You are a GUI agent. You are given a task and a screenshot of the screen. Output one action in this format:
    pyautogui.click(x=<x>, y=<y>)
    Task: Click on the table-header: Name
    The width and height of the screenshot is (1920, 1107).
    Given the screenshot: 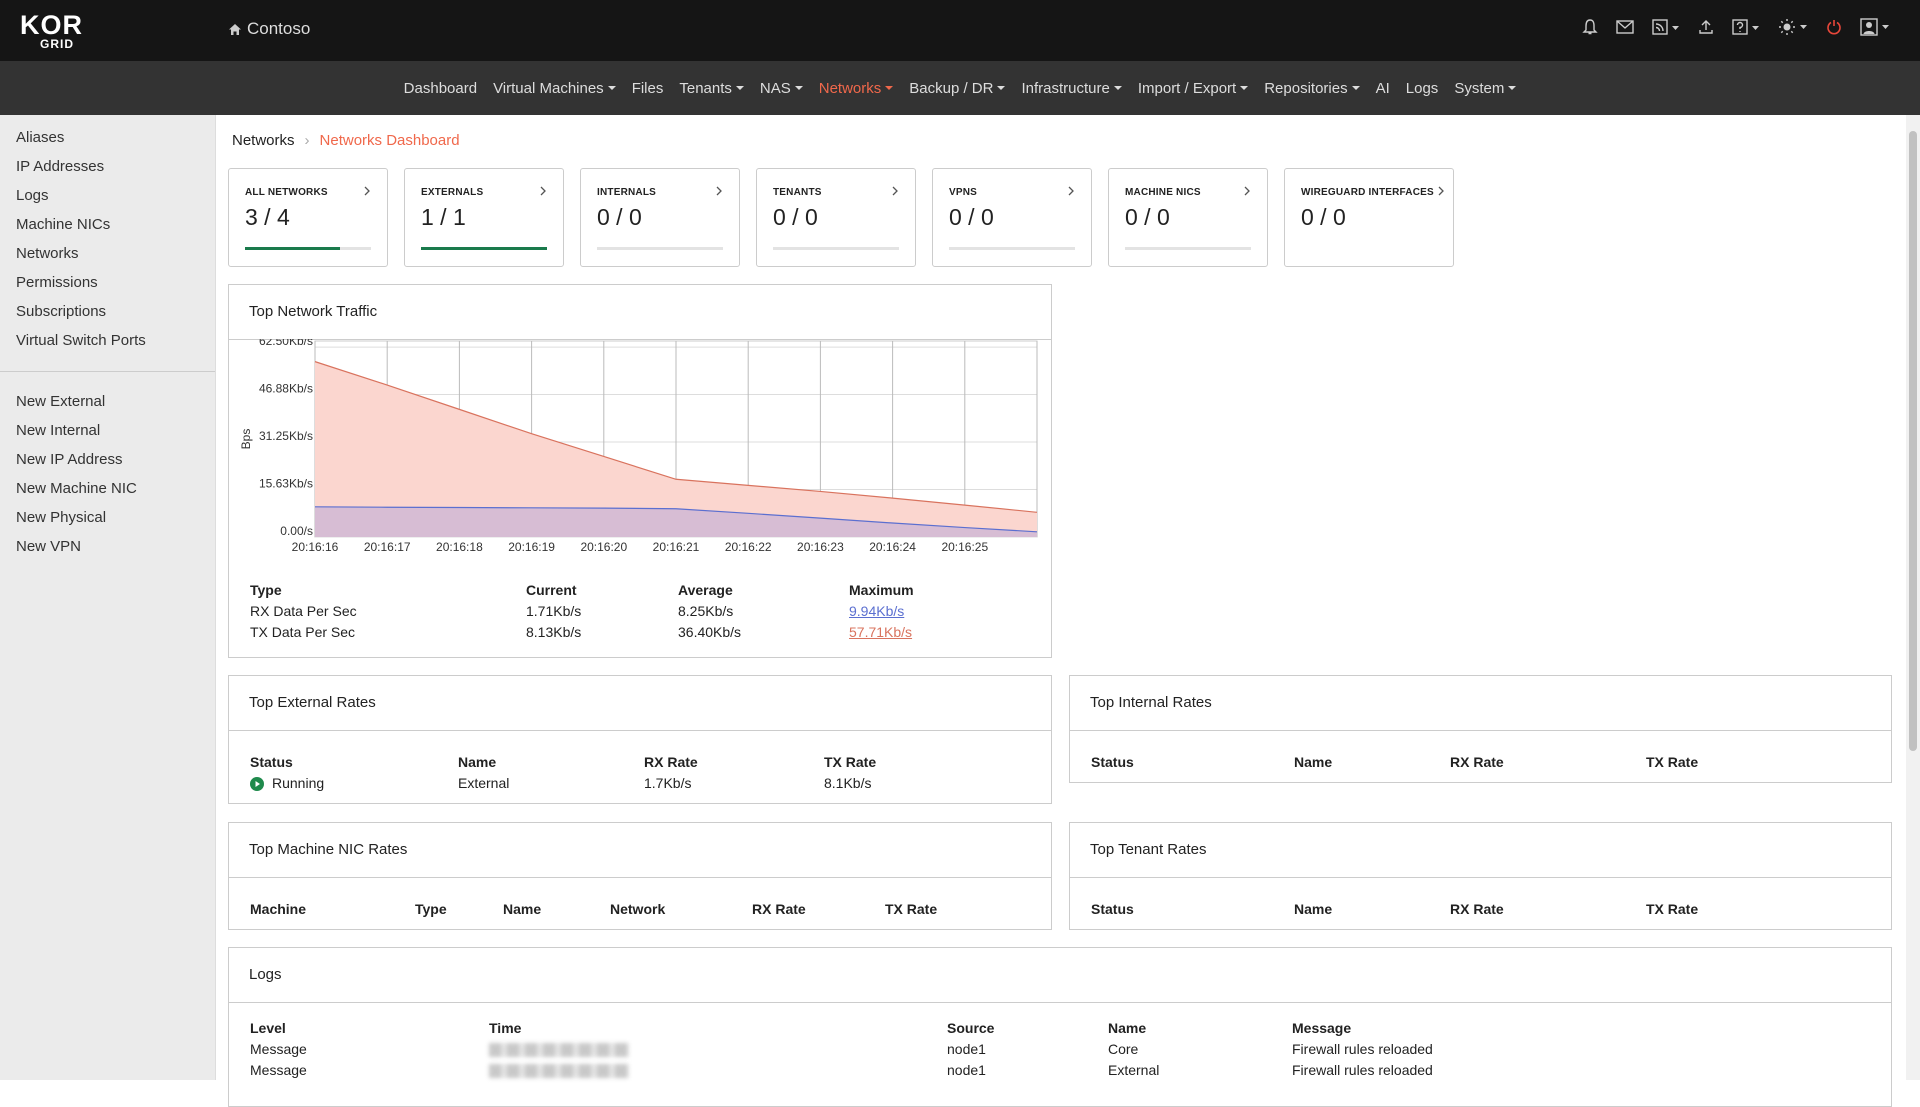 What is the action you would take?
    pyautogui.click(x=1313, y=762)
    